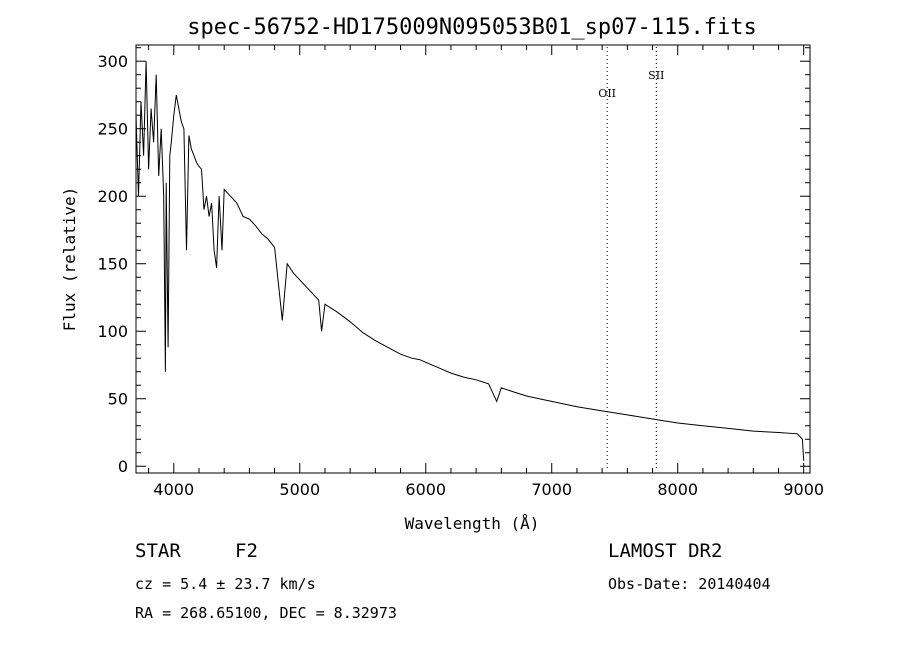  I want to click on object-subclass: F2, so click(246, 551).